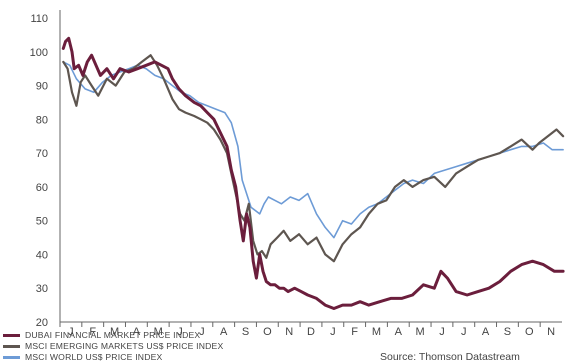 Image resolution: width=578 pixels, height=363 pixels. What do you see at coordinates (11, 347) in the screenshot?
I see `legend-swatch-msci-em` at bounding box center [11, 347].